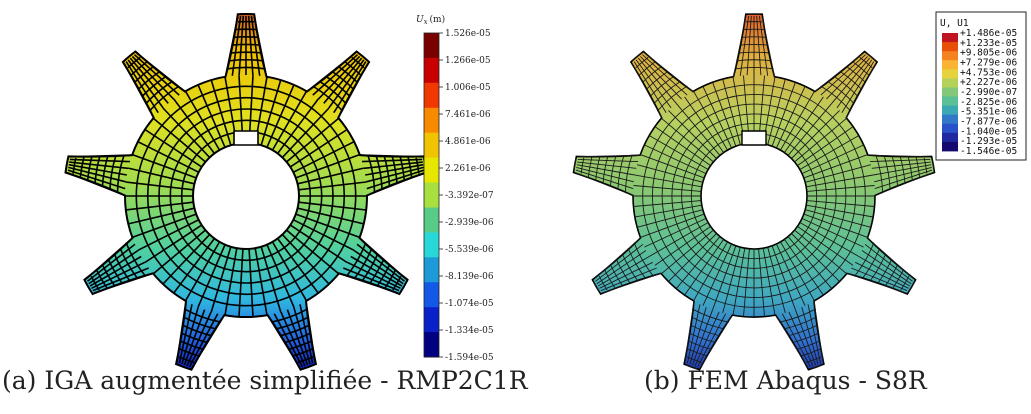 The image size is (1031, 414). I want to click on colorbar-tick-label: 1.266e-05, so click(468, 61).